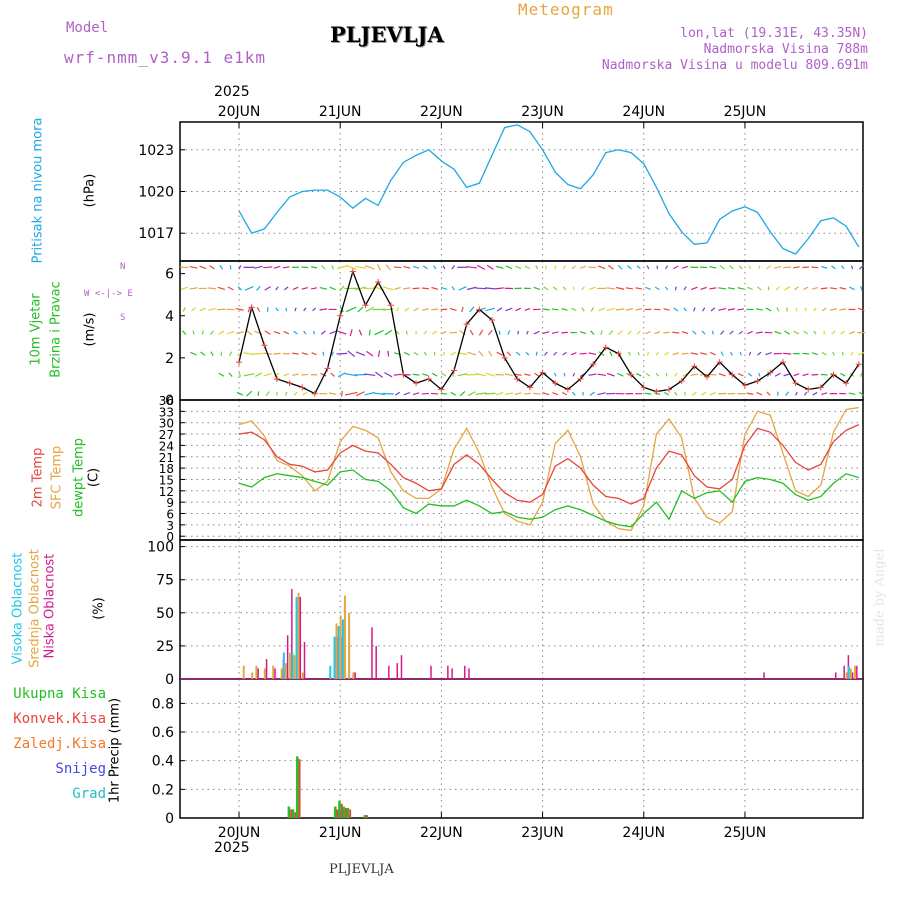  What do you see at coordinates (170, 526) in the screenshot?
I see `y-tick-label: 3` at bounding box center [170, 526].